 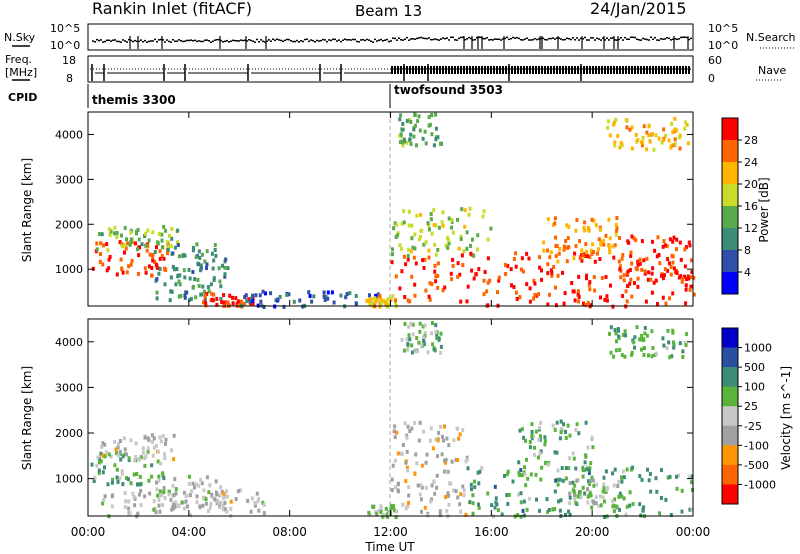 What do you see at coordinates (491, 532) in the screenshot?
I see `x-tick-label: 16:00` at bounding box center [491, 532].